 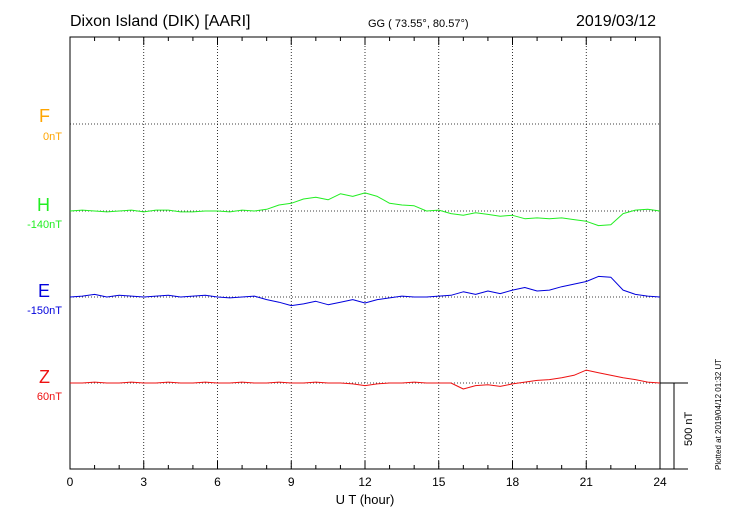 I want to click on baseline-label-f: 0nT, so click(x=52, y=137).